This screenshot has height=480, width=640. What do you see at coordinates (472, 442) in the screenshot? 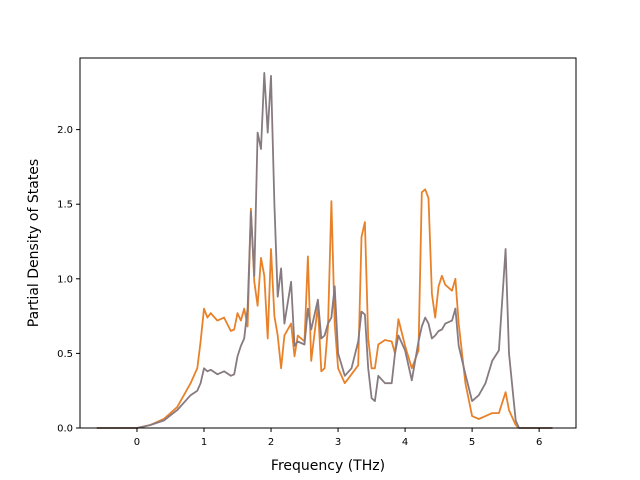
I see `x-tick-label: 5` at bounding box center [472, 442].